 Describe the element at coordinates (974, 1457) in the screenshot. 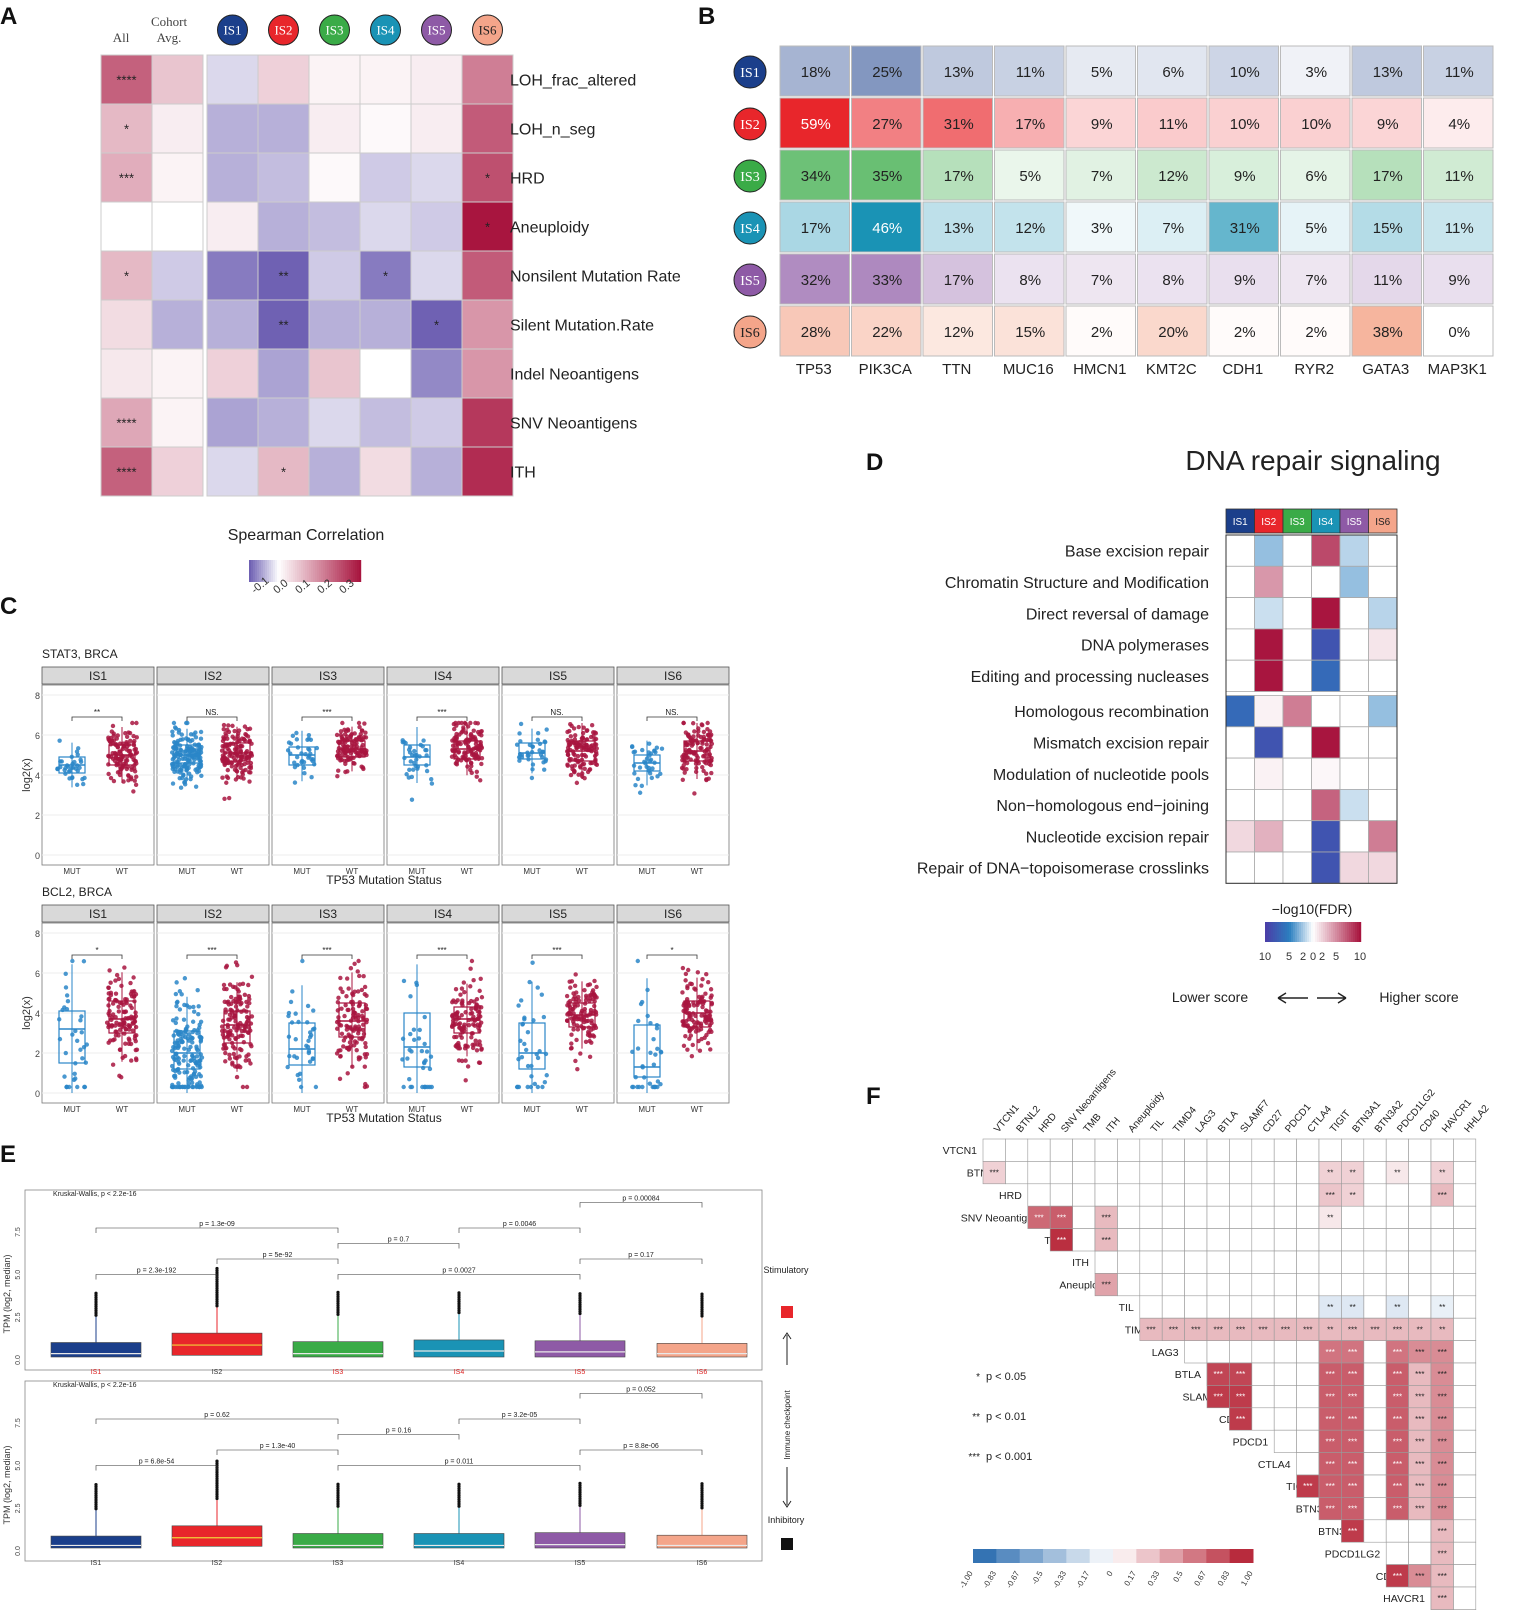

I see `sig-legend-stars: ***` at that location.